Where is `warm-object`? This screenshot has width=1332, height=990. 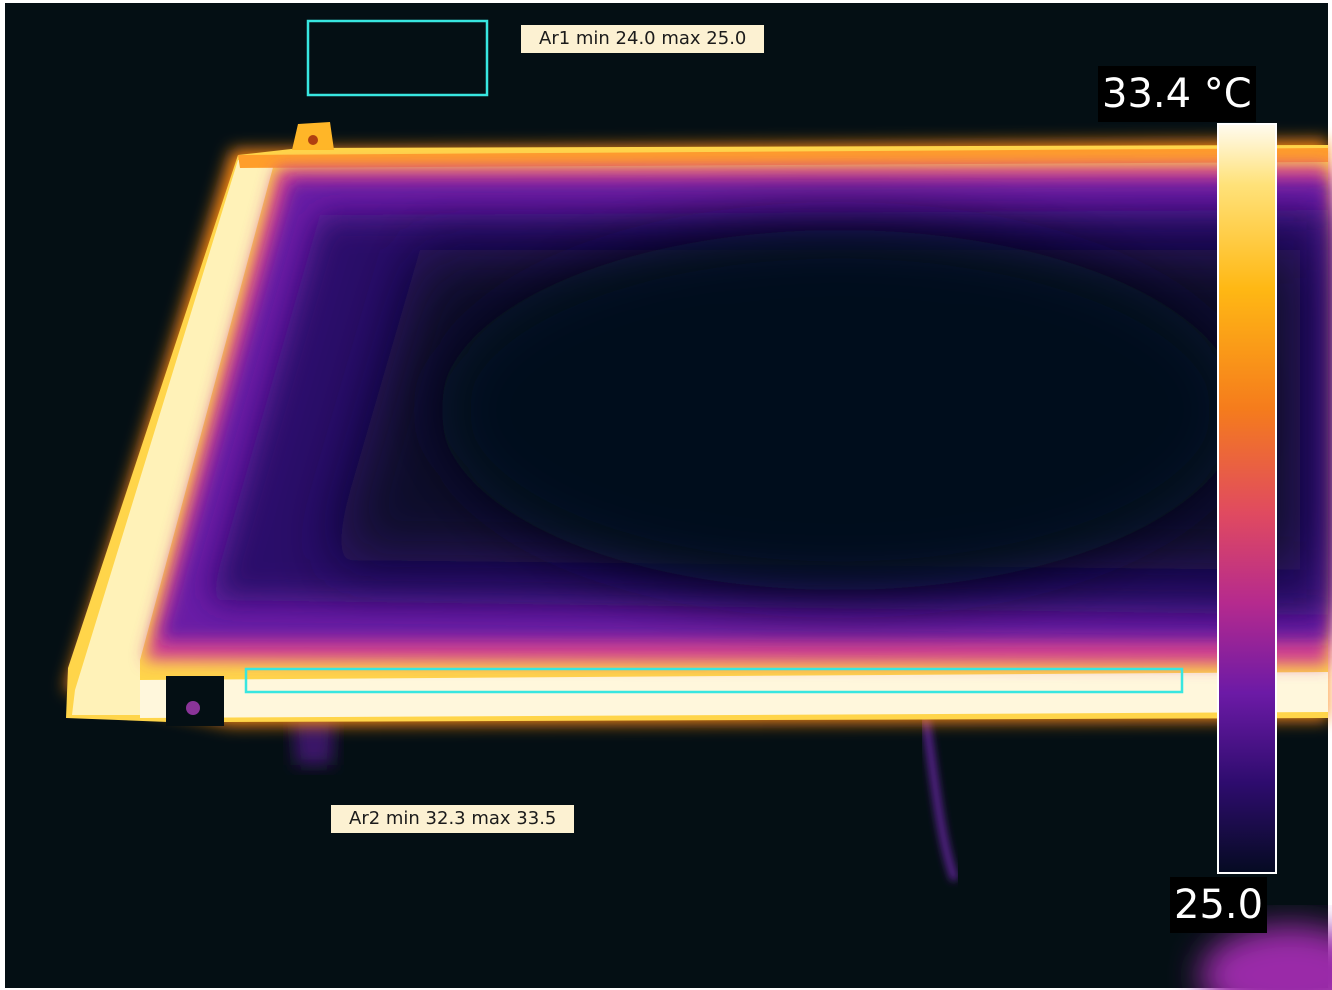 warm-object is located at coordinates (1266, 957).